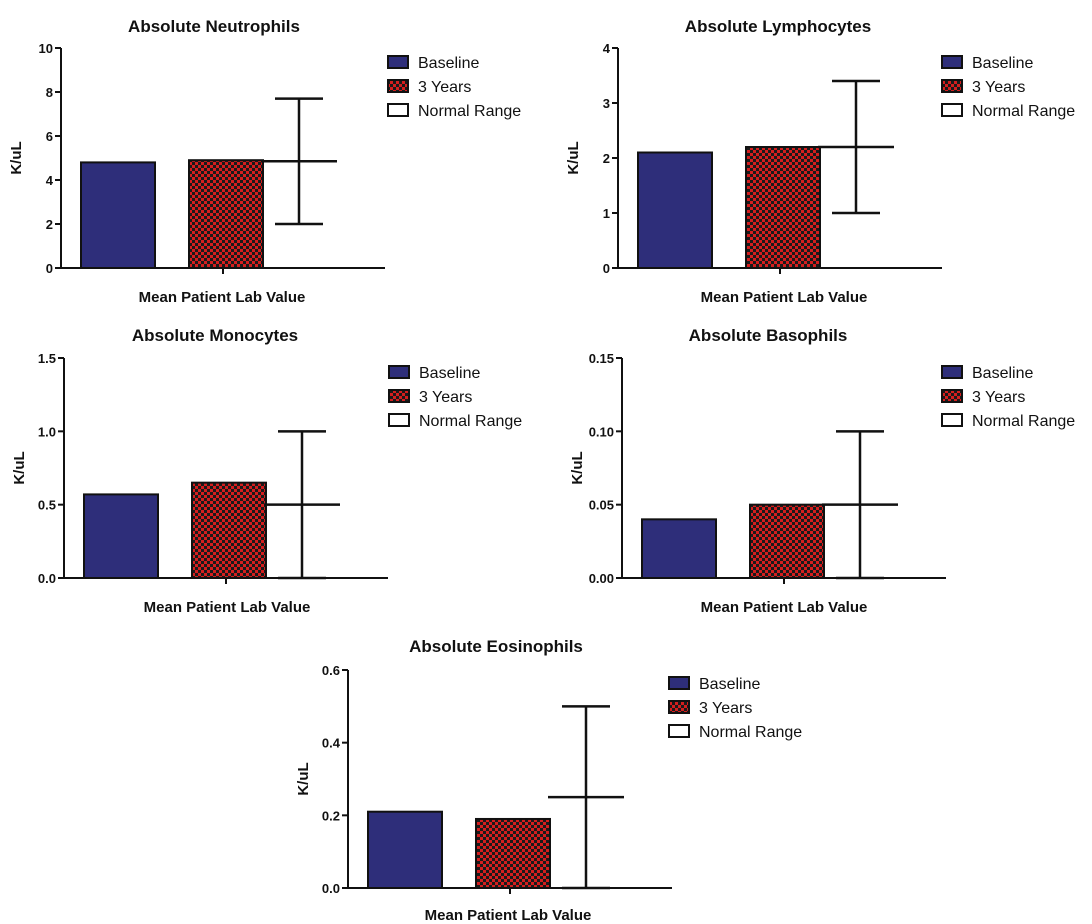 This screenshot has width=1092, height=924. Describe the element at coordinates (601, 431) in the screenshot. I see `y-tick-label: 0.10` at that location.